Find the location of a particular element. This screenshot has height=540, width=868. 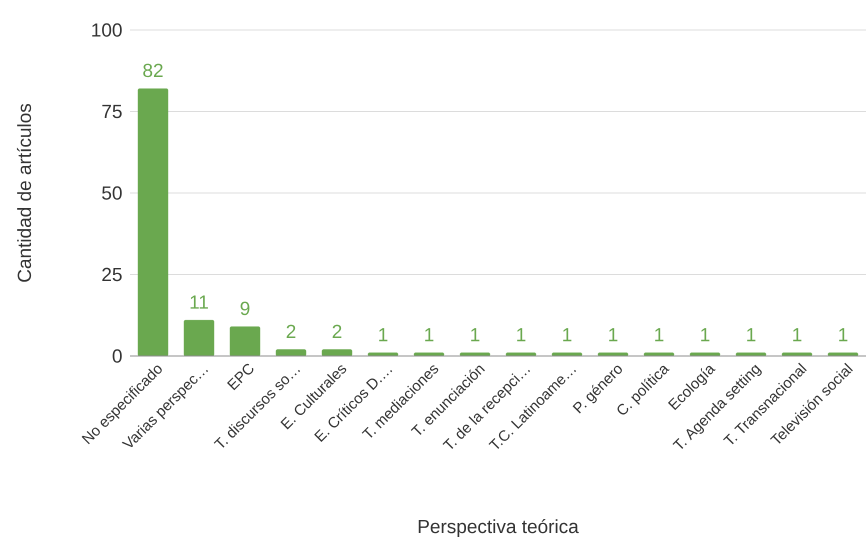

data-label: 11 is located at coordinates (199, 301).